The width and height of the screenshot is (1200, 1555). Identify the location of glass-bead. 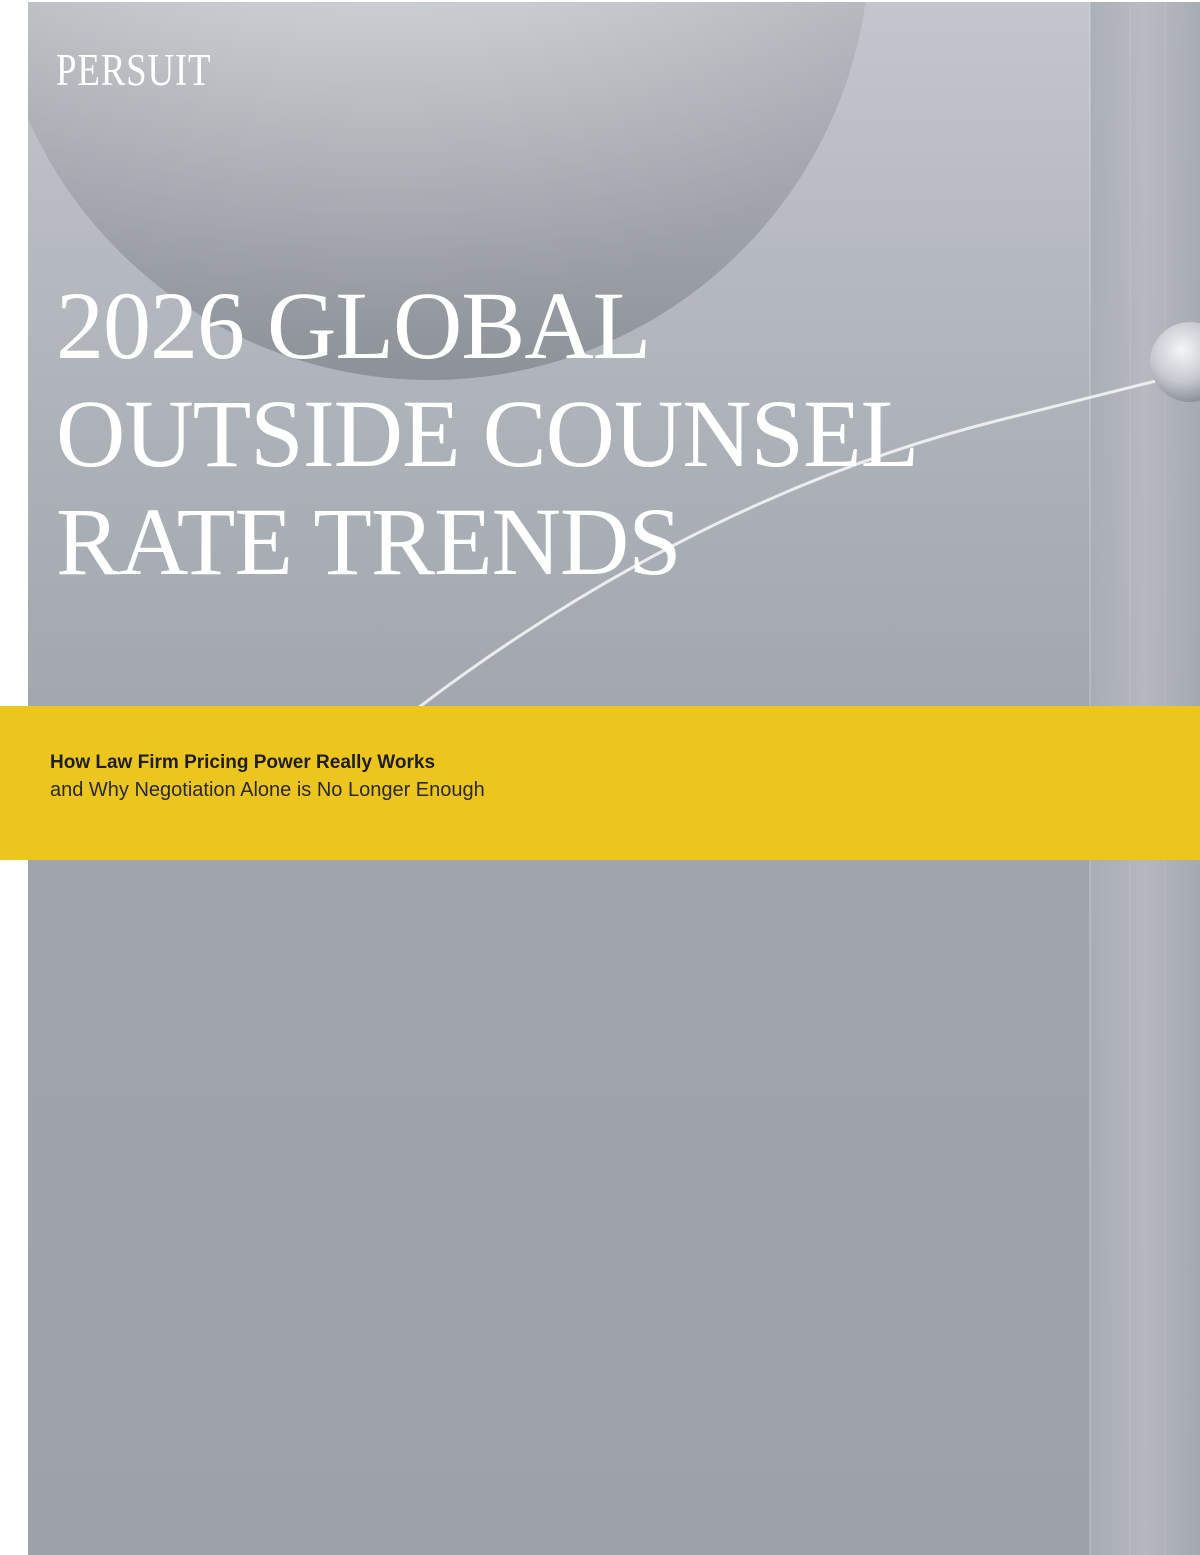
(1175, 362).